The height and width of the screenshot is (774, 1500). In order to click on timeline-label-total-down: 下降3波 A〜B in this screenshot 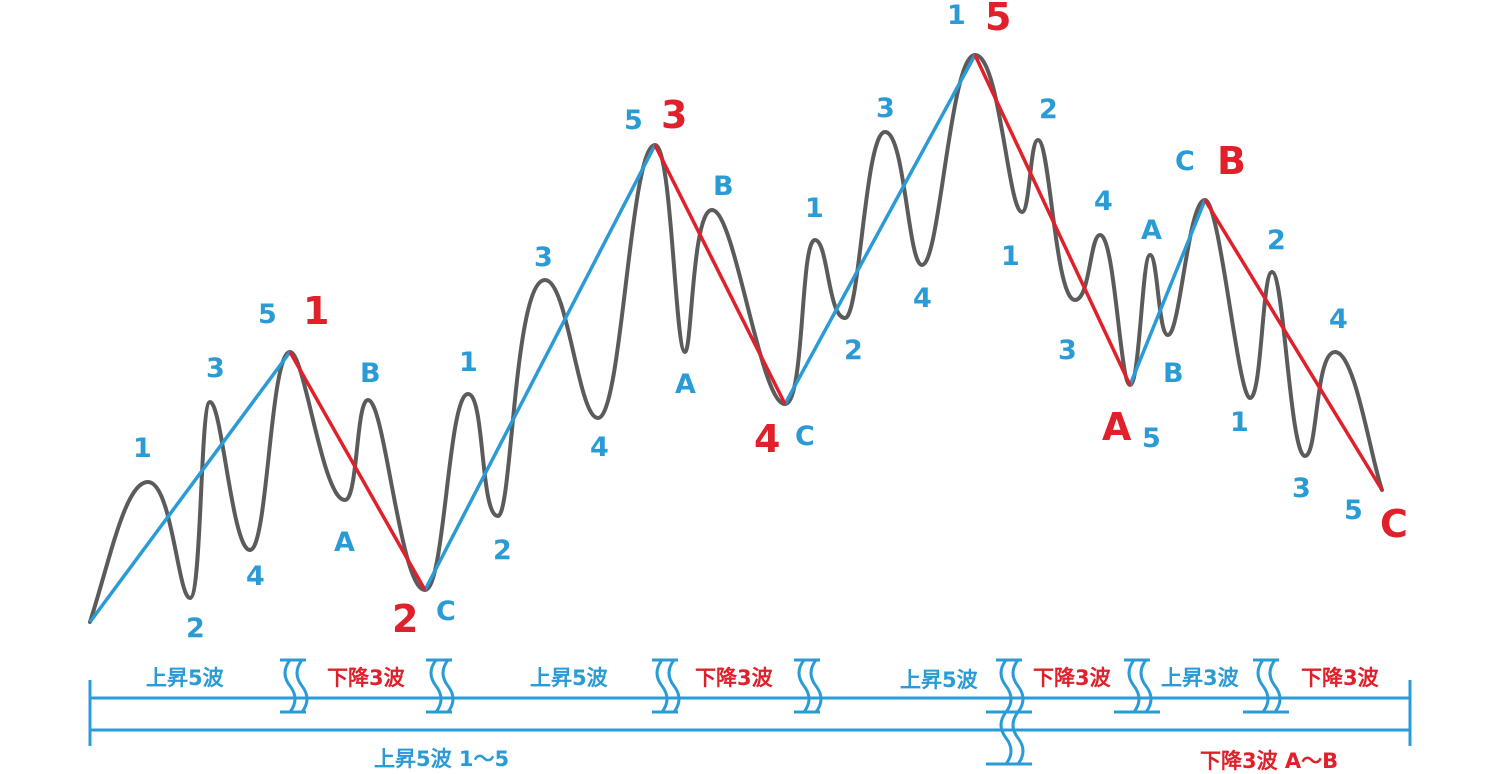, I will do `click(1269, 761)`.